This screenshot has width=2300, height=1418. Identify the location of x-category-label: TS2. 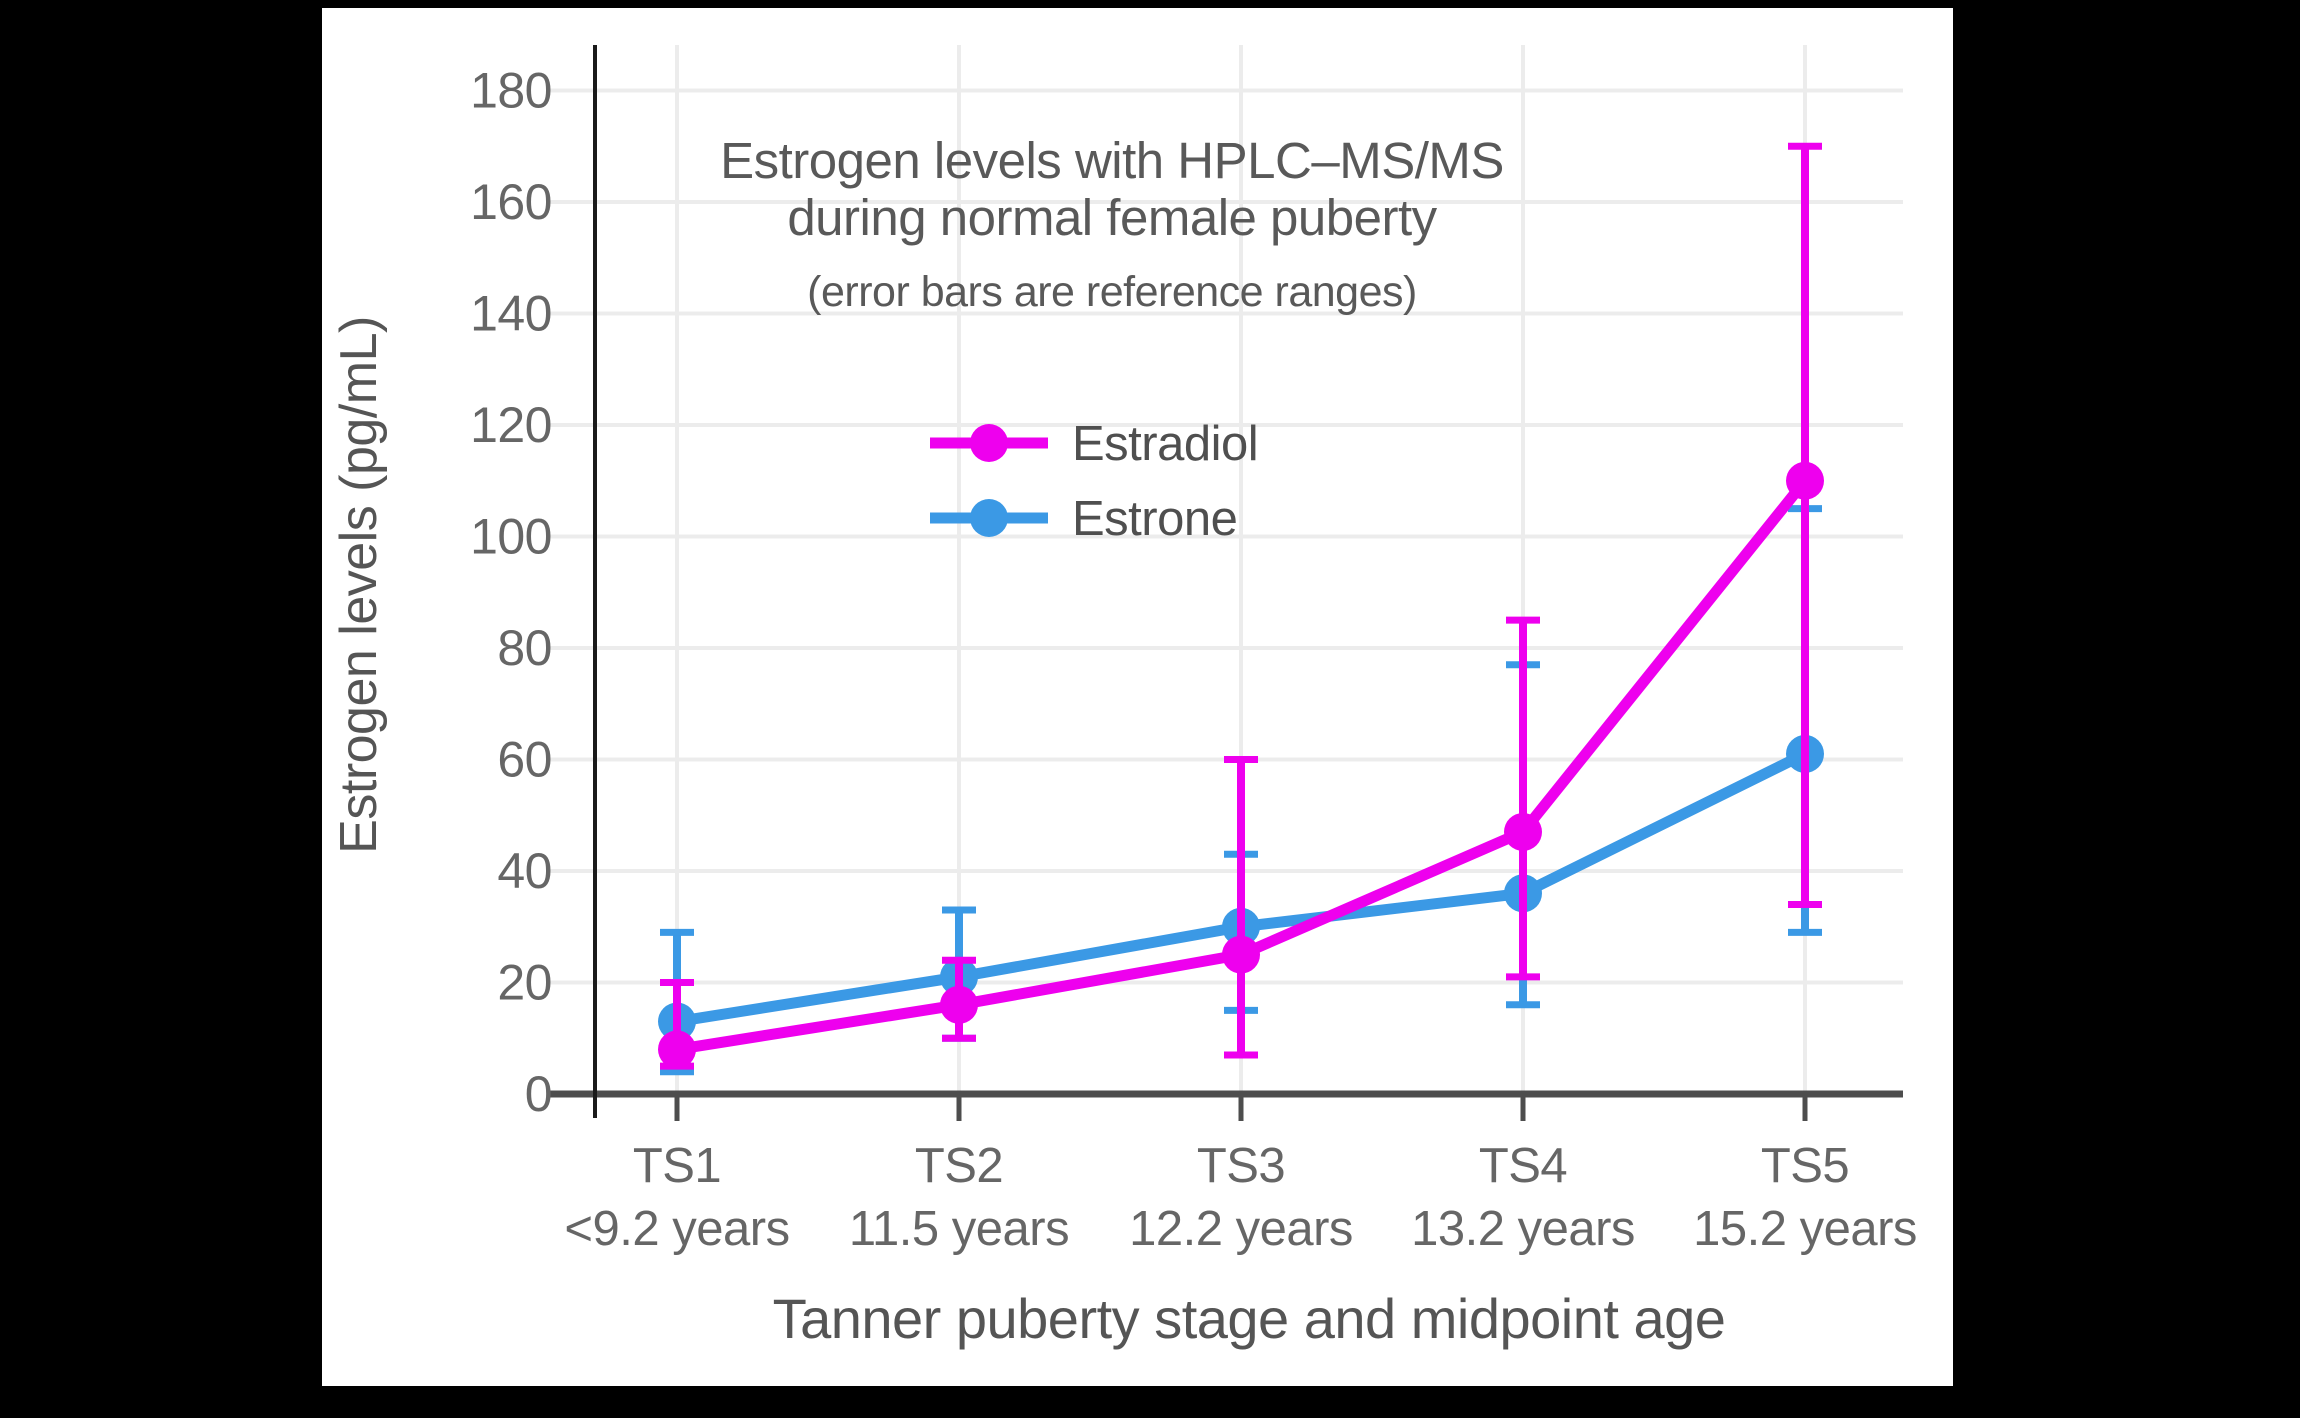
(959, 1166).